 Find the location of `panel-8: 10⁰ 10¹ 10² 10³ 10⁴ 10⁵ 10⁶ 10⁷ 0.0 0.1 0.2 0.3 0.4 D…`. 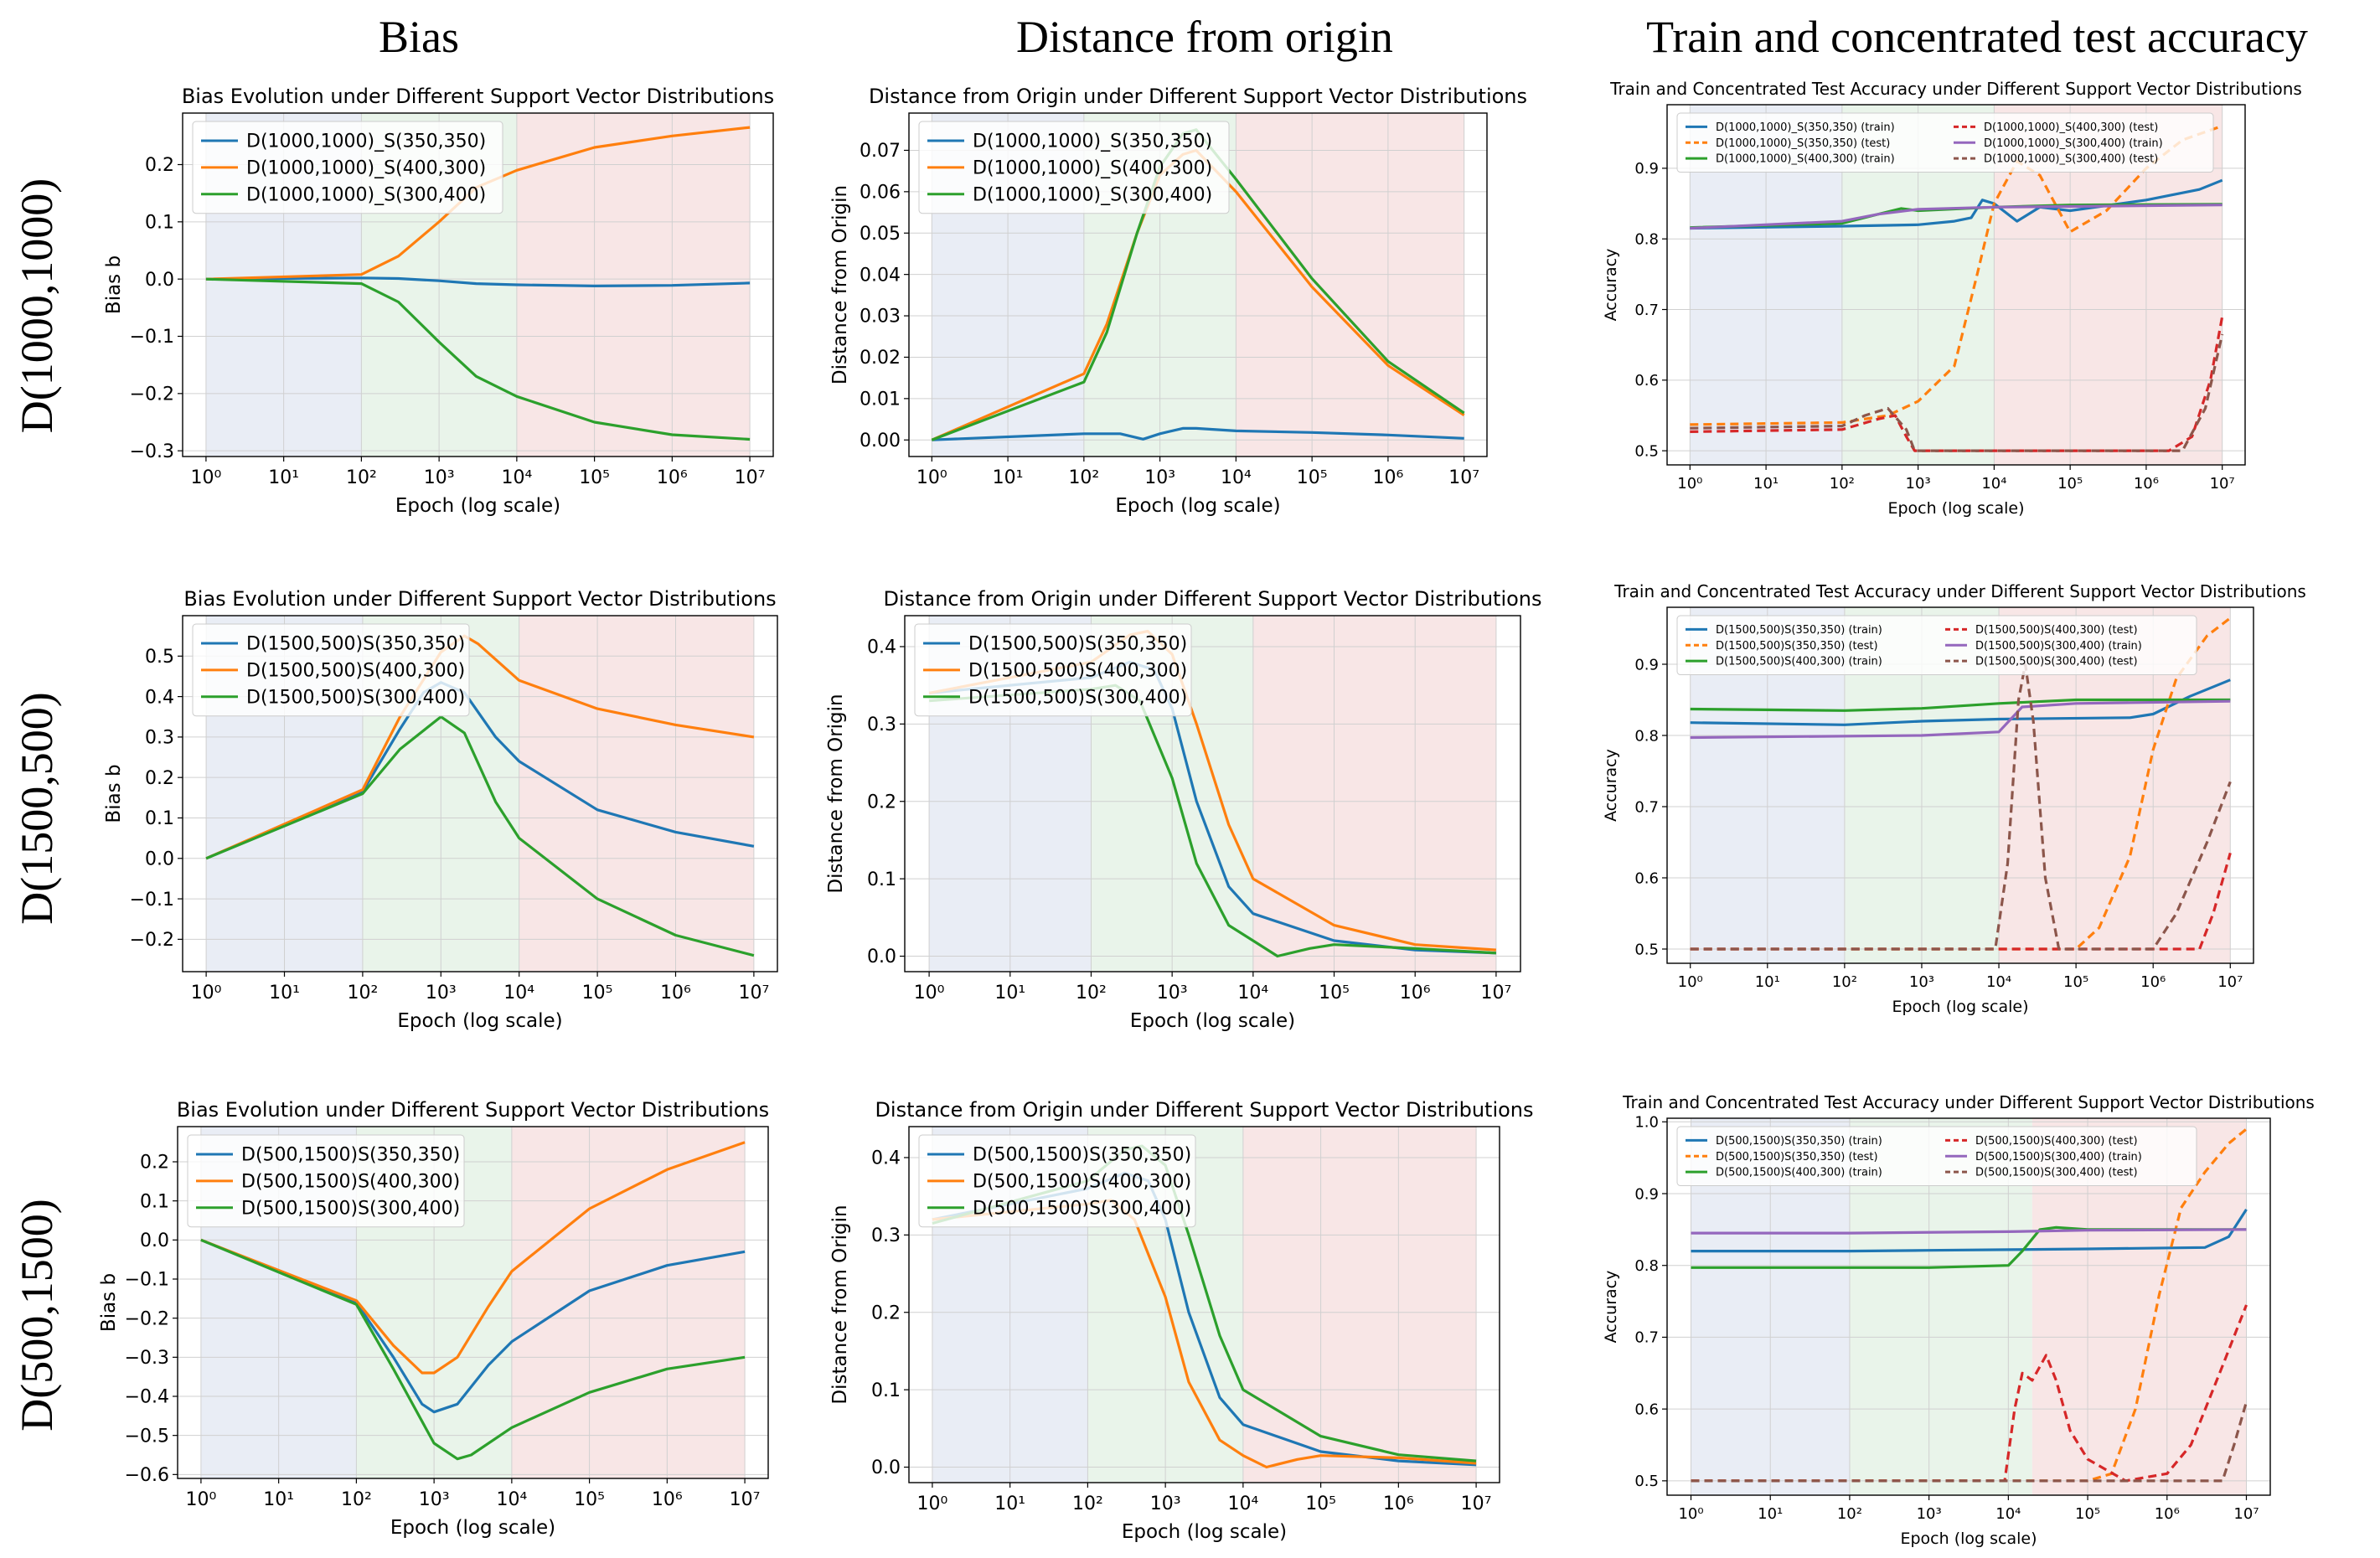

panel-8: 10⁰ 10¹ 10² 10³ 10⁴ 10⁵ 10⁶ 10⁷ 0.0 0.1 0.2 0.3 0.4 D… is located at coordinates (1181, 1320).